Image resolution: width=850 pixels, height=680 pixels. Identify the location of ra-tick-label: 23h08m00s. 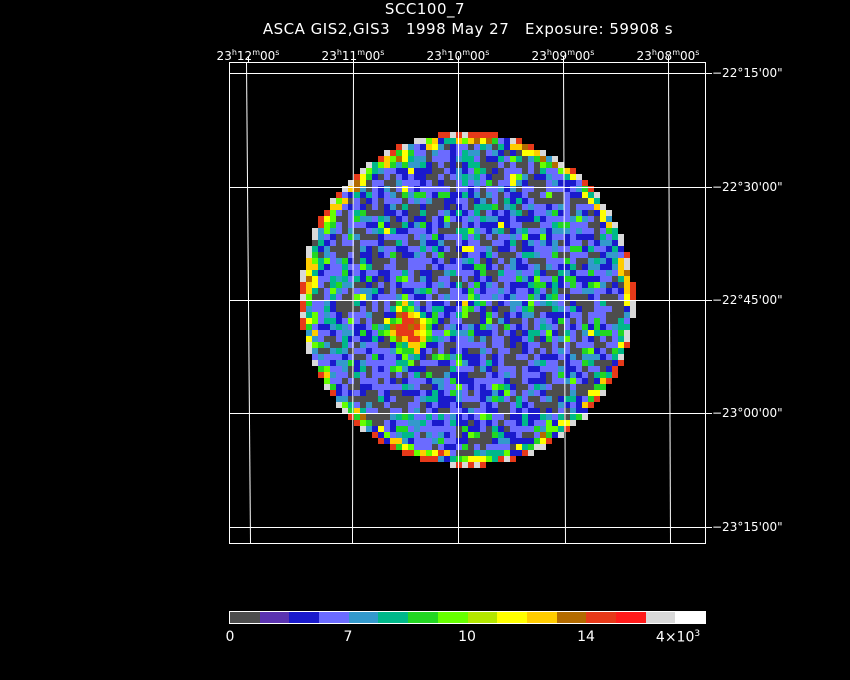
(668, 55).